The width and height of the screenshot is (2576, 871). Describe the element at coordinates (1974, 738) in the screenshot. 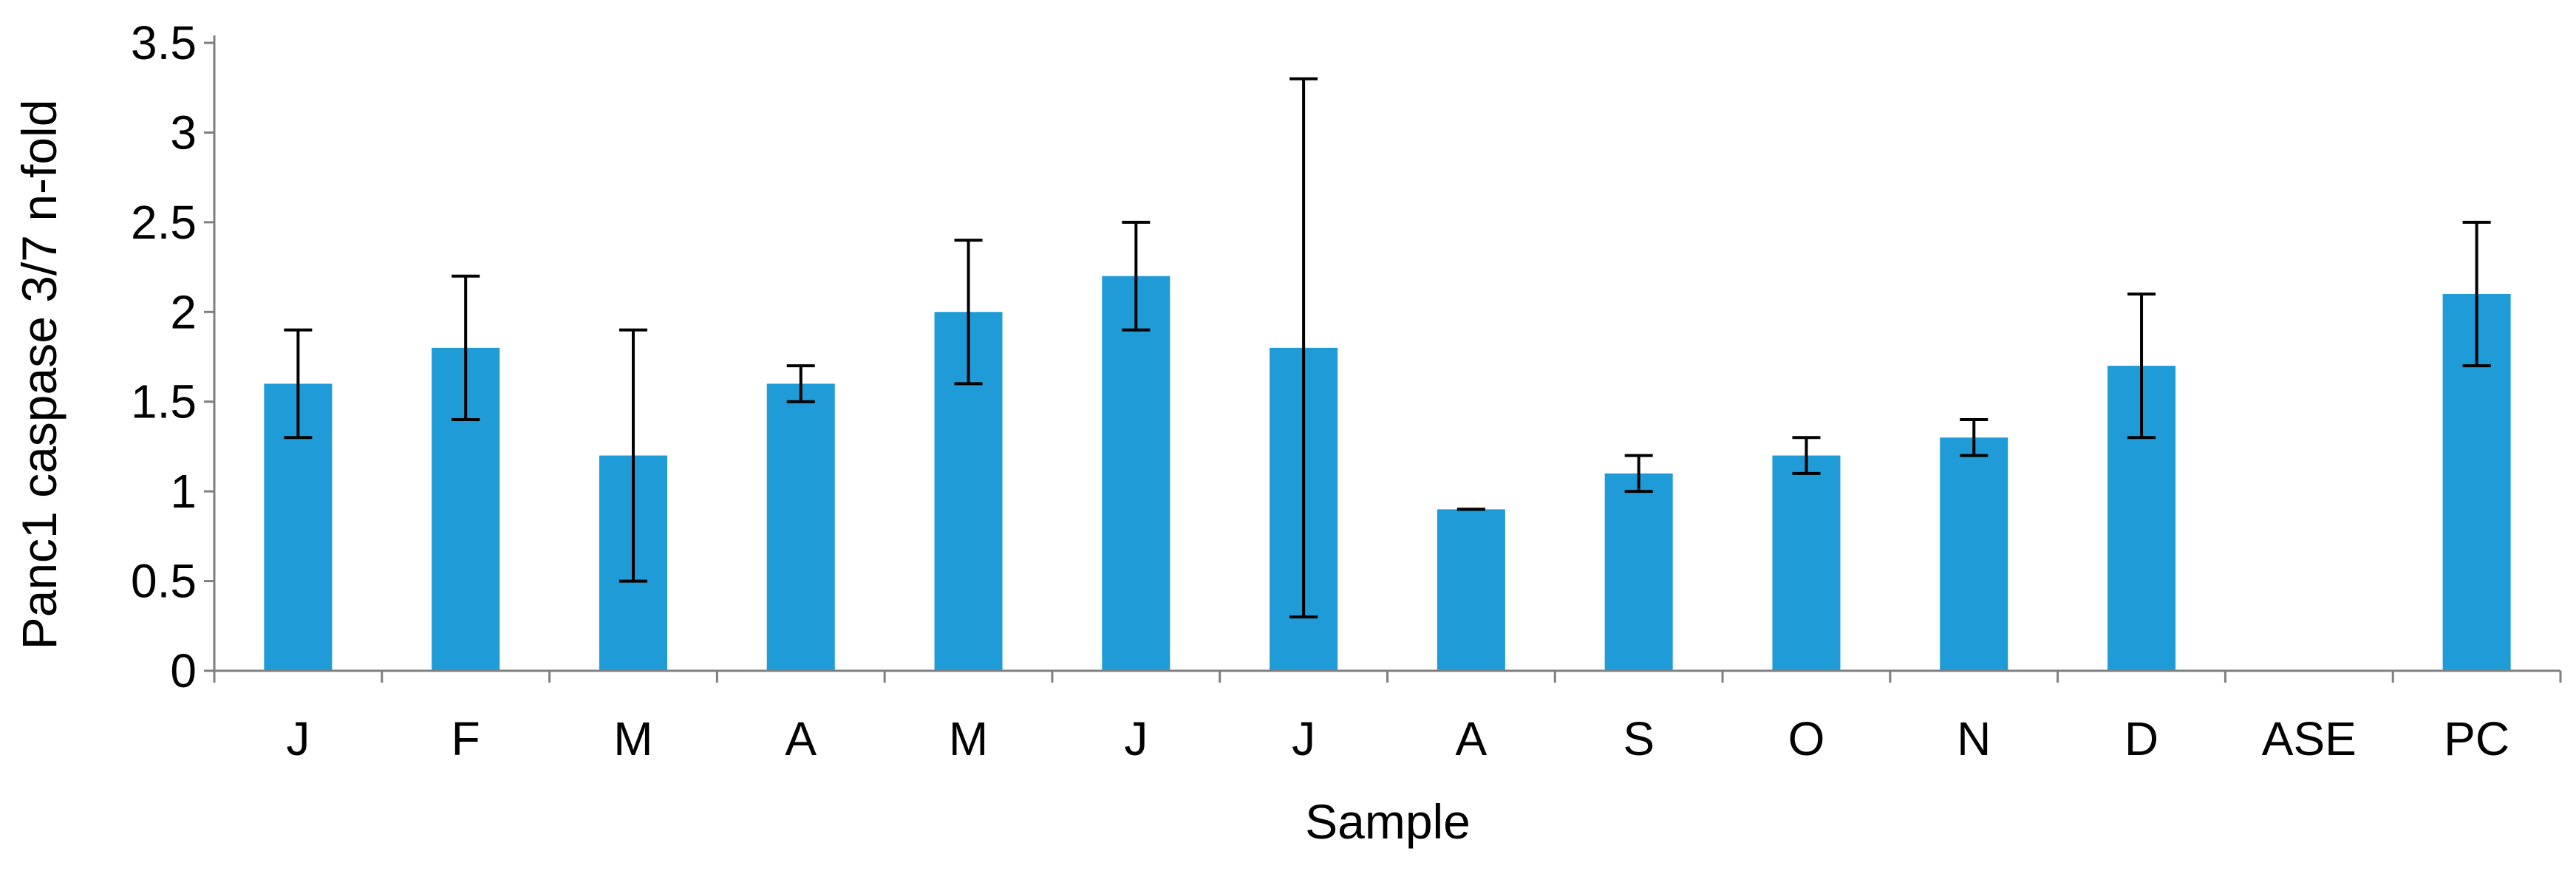

I see `x-tick-label: N` at that location.